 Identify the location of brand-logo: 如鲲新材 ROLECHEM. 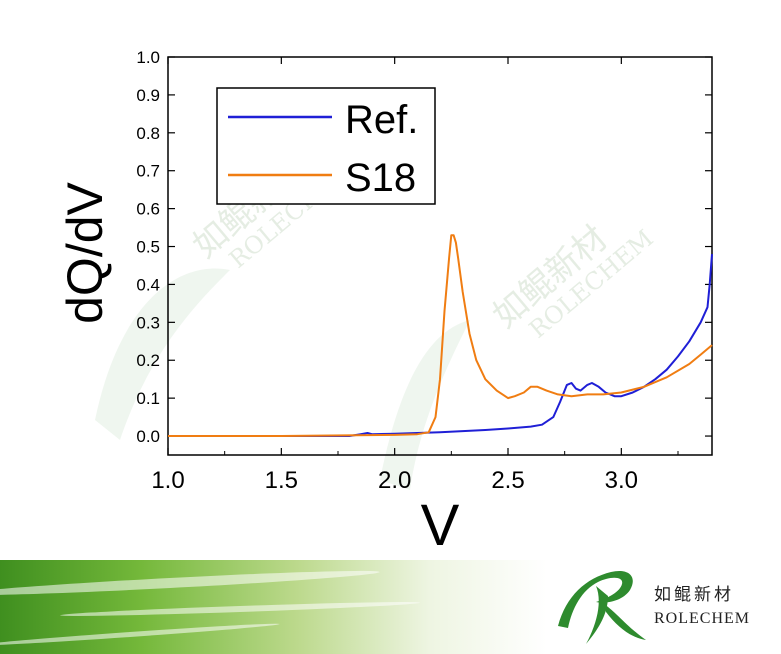
(666, 608).